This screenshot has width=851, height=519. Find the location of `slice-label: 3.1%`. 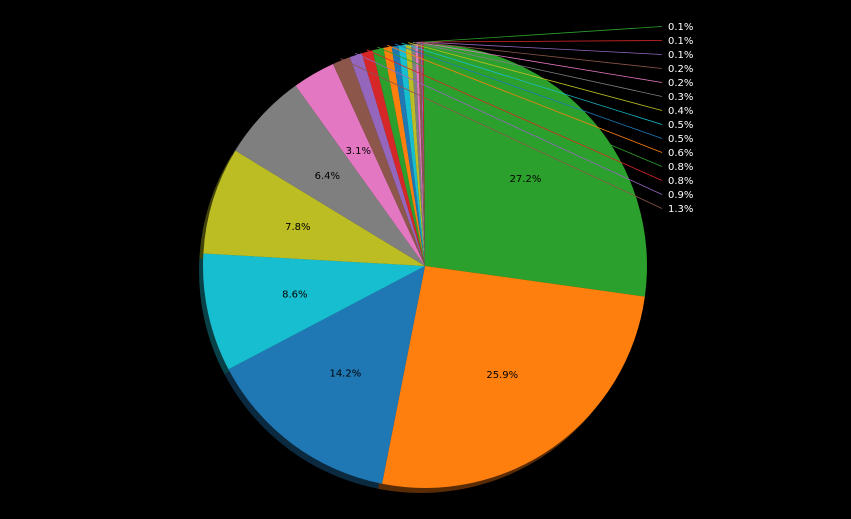

slice-label: 3.1% is located at coordinates (358, 151).